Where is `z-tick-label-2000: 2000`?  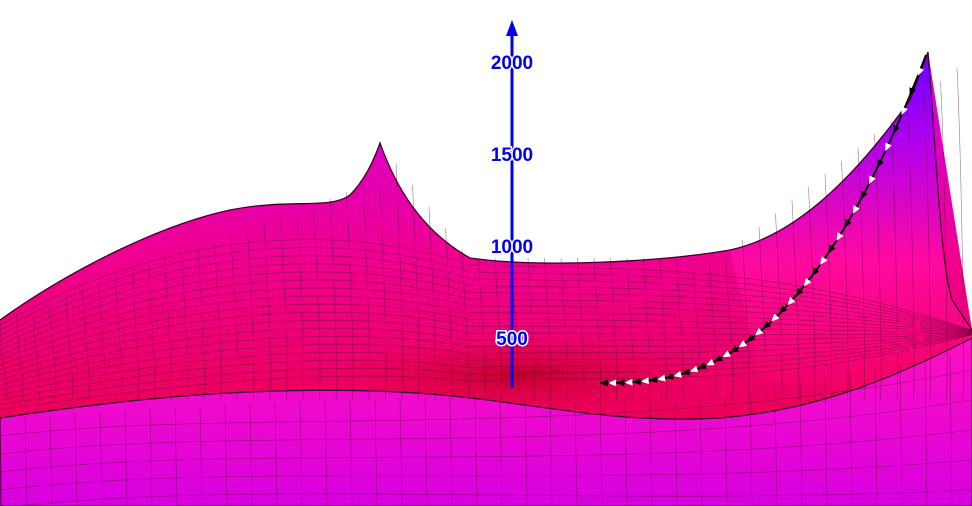 z-tick-label-2000: 2000 is located at coordinates (512, 63).